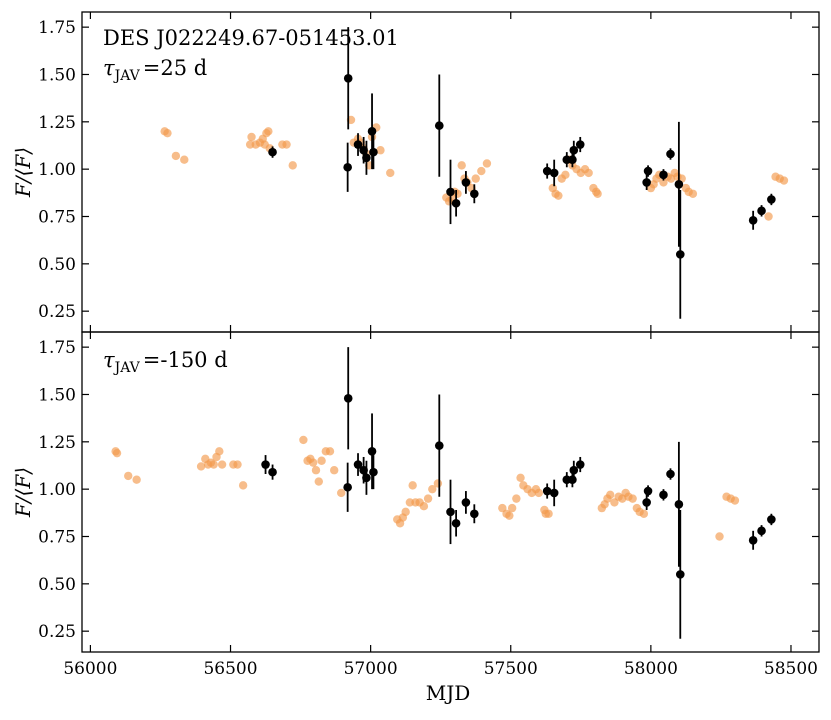 The height and width of the screenshot is (720, 831). Describe the element at coordinates (175, 68) in the screenshot. I see `lag-value: =25 d` at that location.